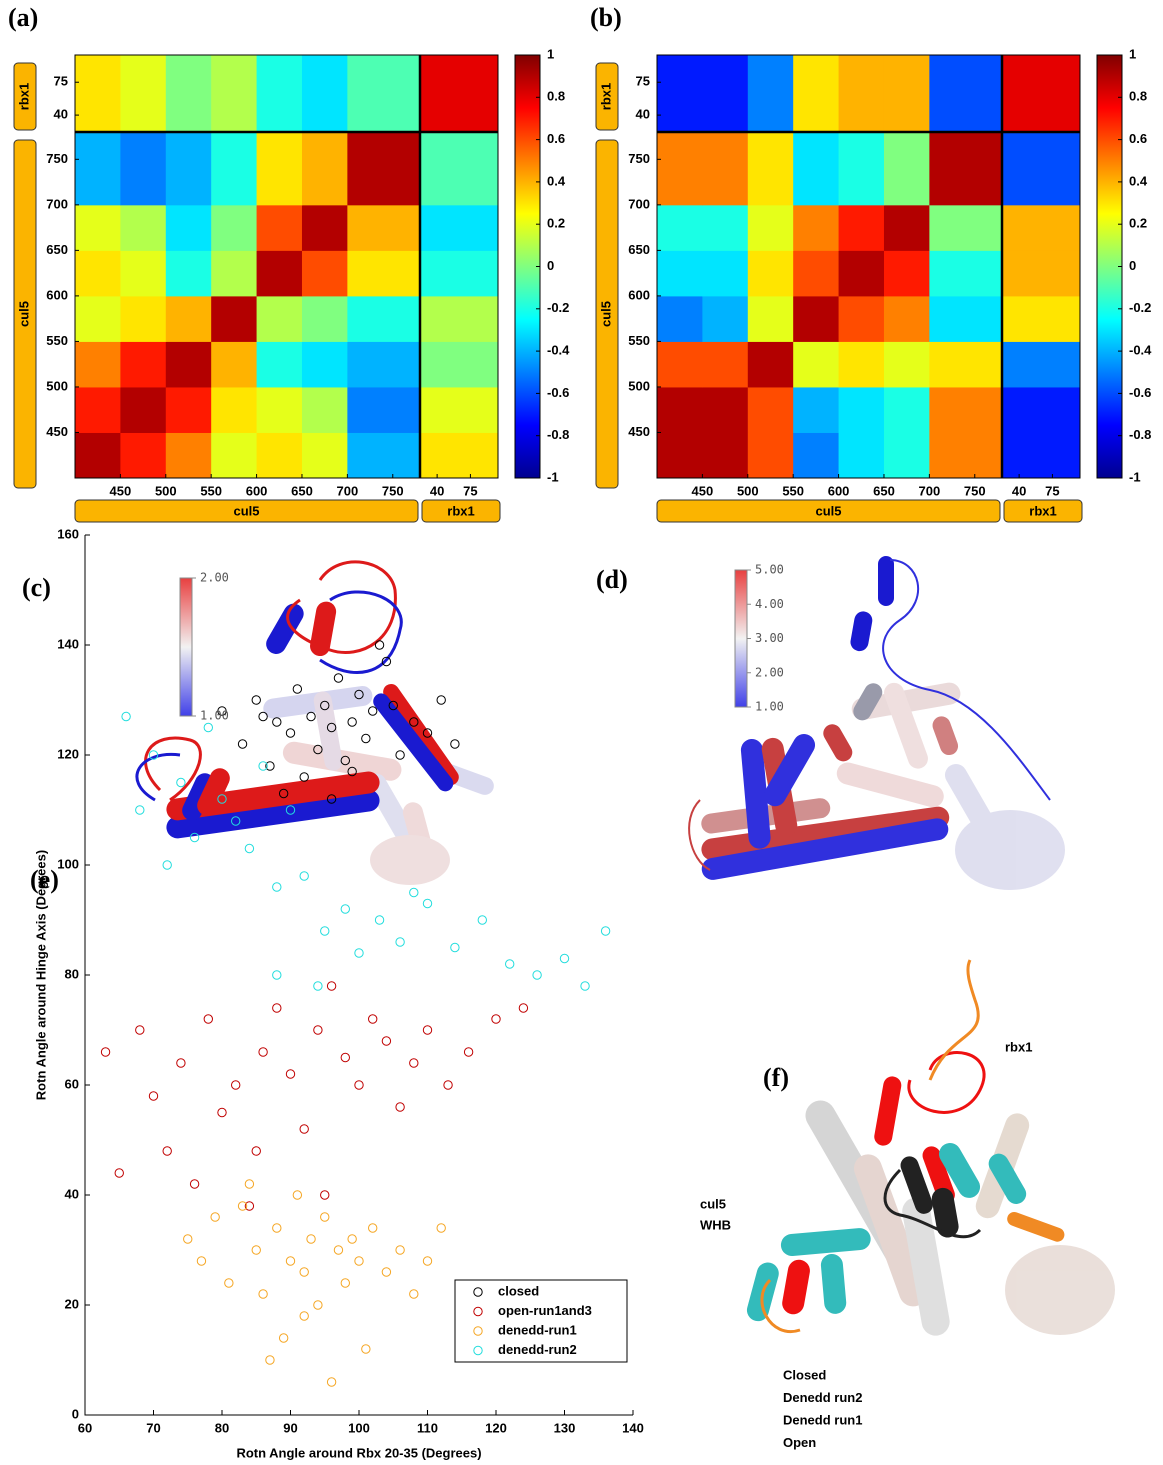 The height and width of the screenshot is (1465, 1163). I want to click on y-axis-label: Rotn Angle around Hinge Axis (Degrees), so click(40, 975).